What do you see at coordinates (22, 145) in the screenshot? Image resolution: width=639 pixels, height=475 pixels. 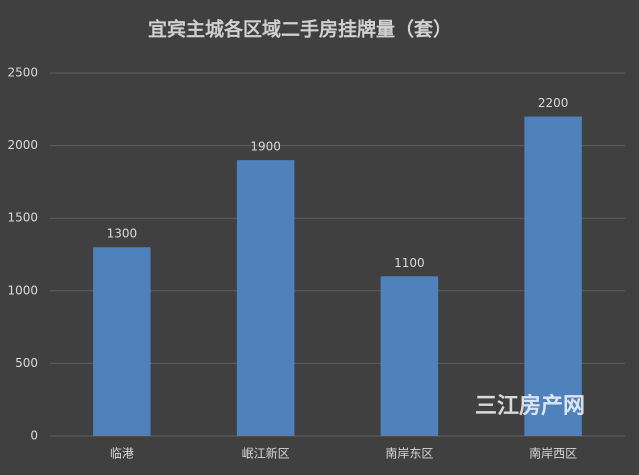 I see `y-tick-label: 2000` at bounding box center [22, 145].